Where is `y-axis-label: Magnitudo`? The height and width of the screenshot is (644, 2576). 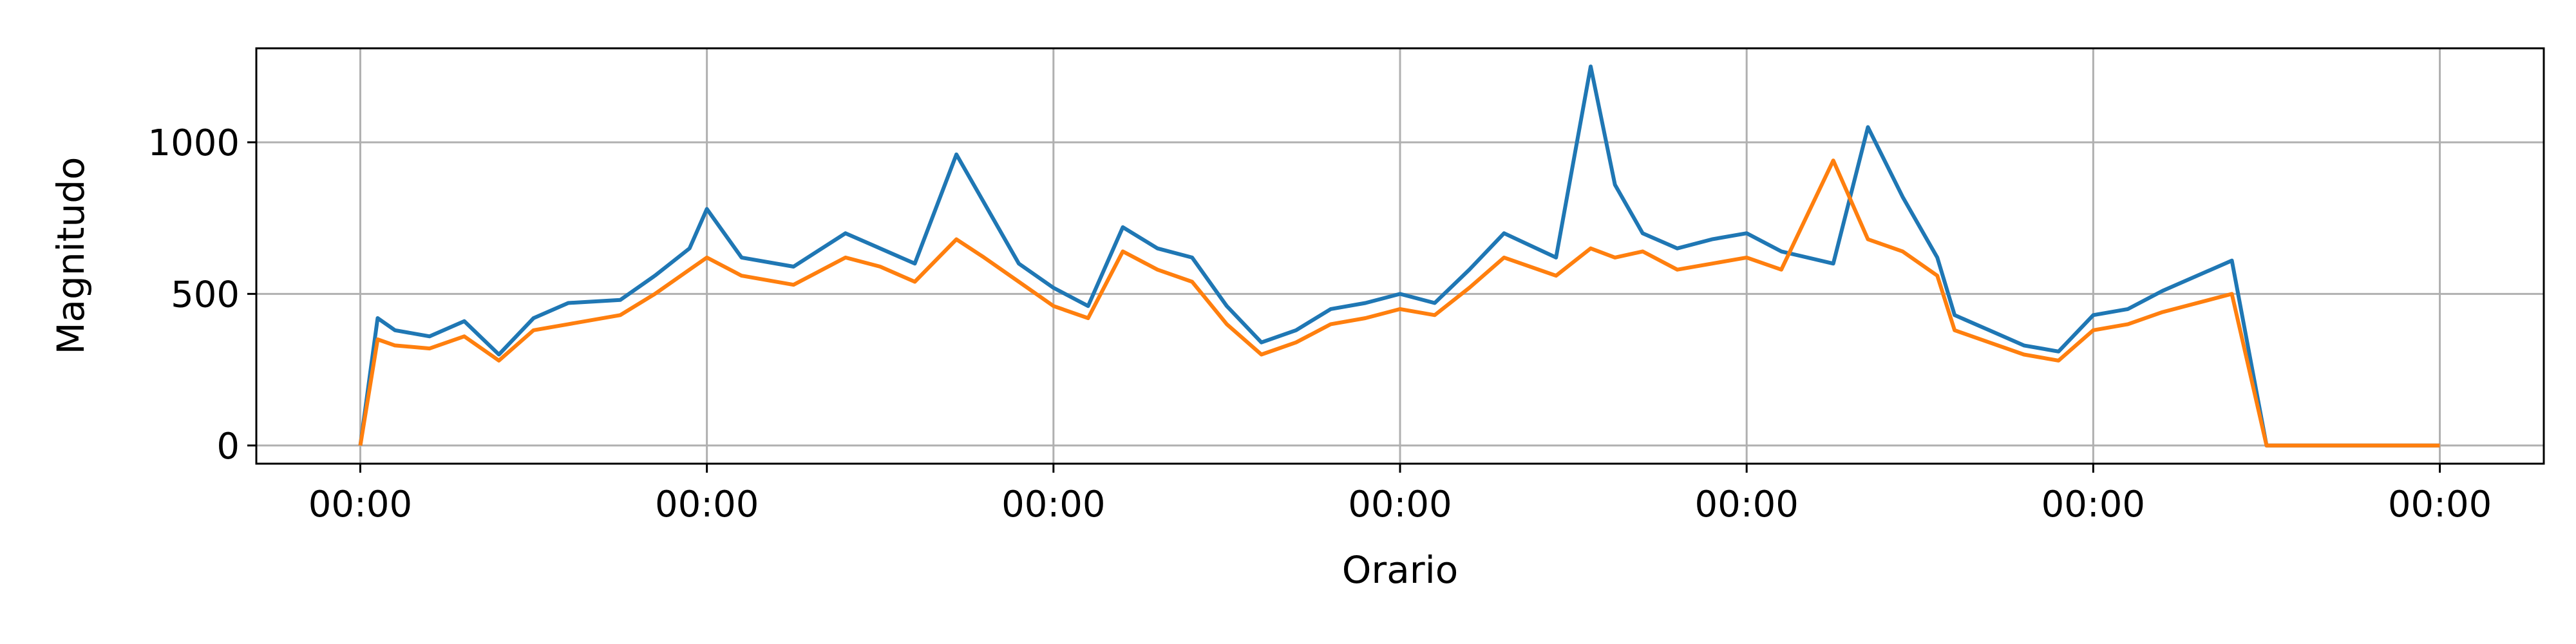 y-axis-label: Magnitudo is located at coordinates (71, 255).